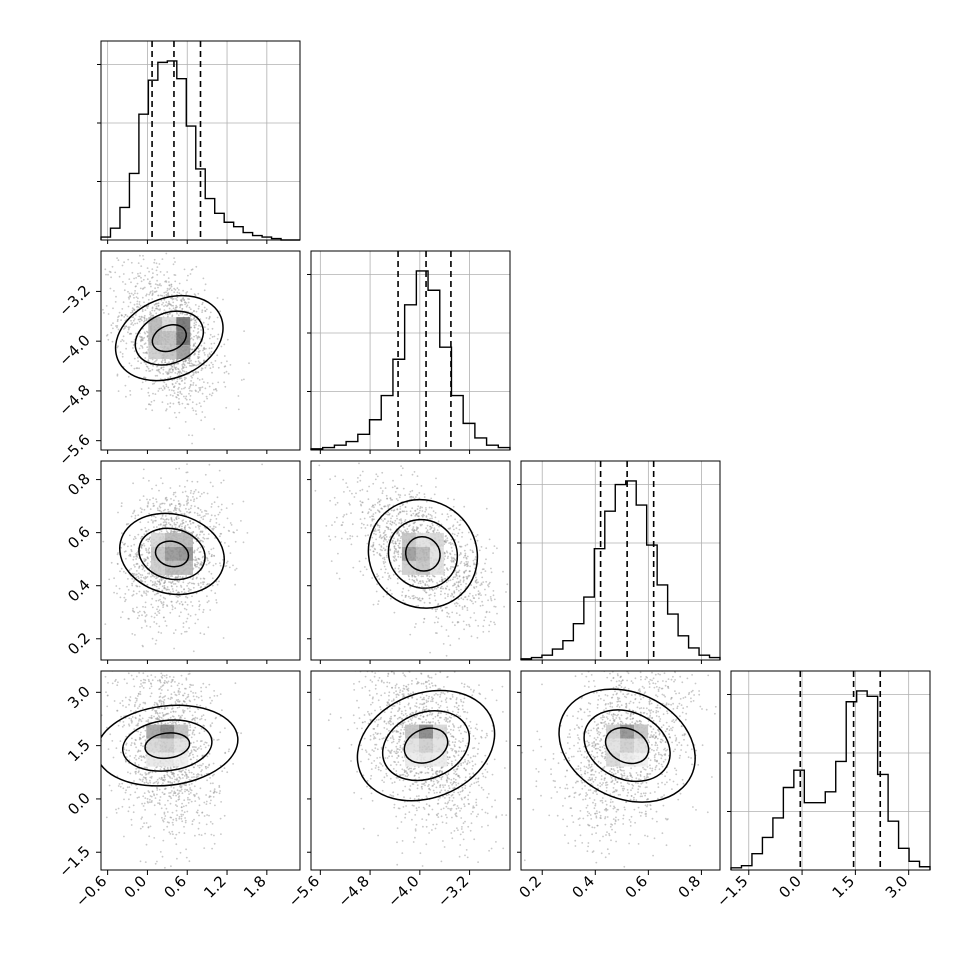 This screenshot has width=970, height=970. I want to click on contour-line, so click(423, 553).